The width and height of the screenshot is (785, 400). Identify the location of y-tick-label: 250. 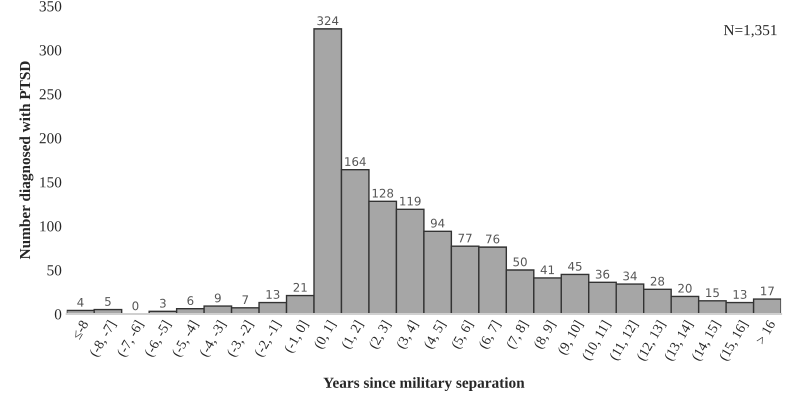
(51, 94).